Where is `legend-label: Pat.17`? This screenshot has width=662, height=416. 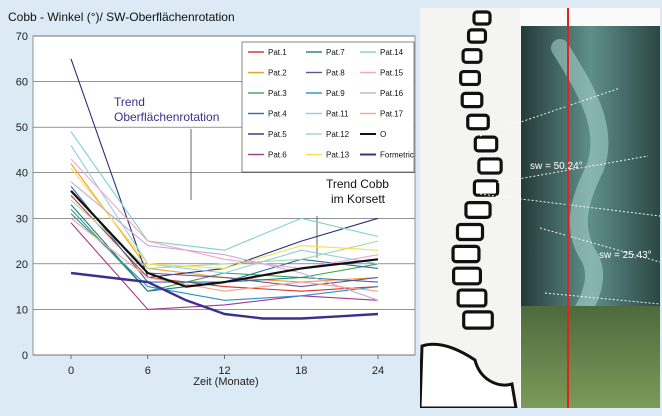 legend-label: Pat.17 is located at coordinates (392, 114).